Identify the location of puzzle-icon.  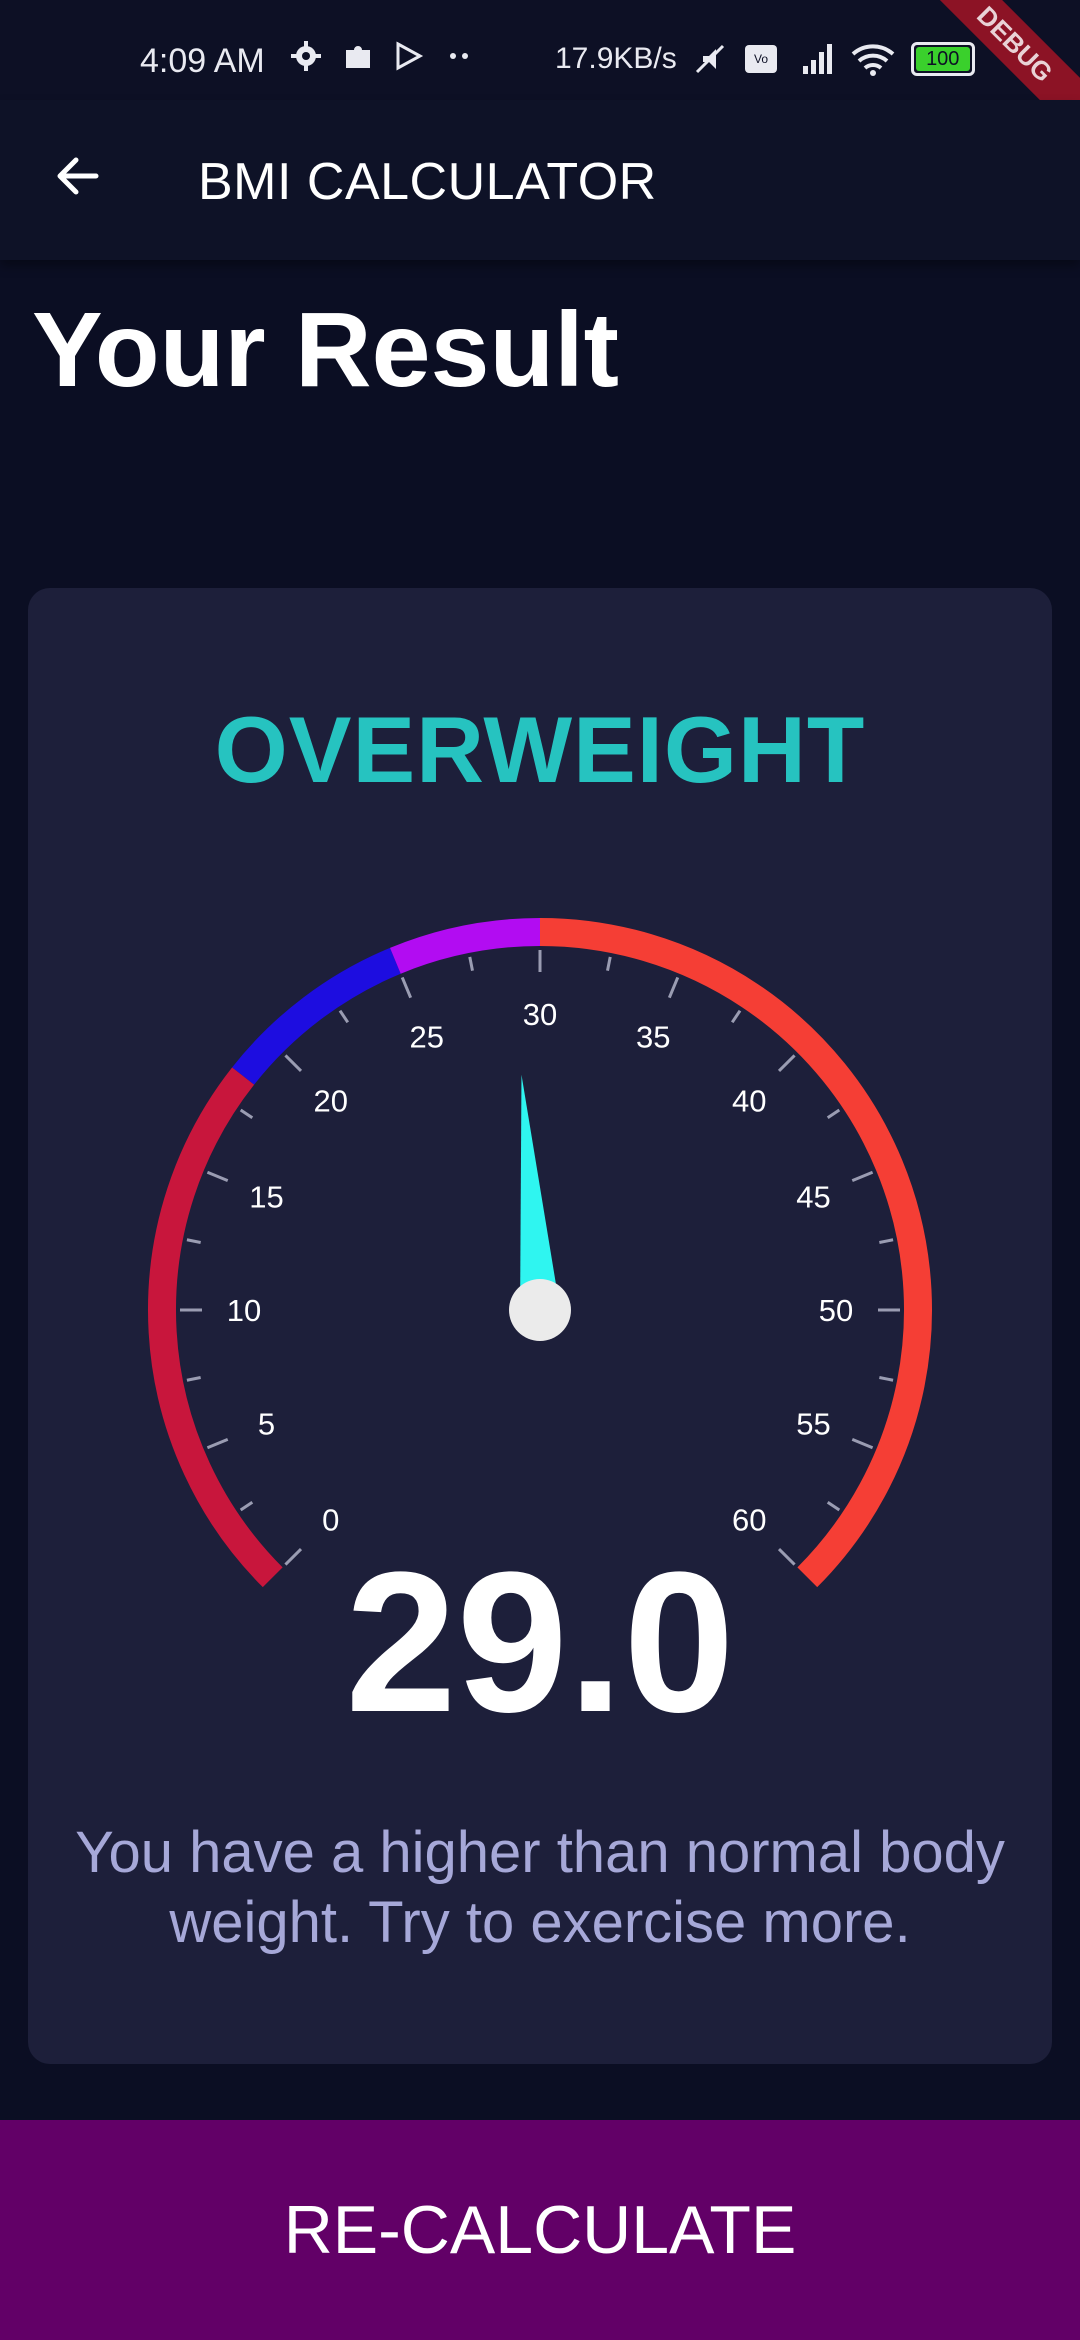
(358, 57).